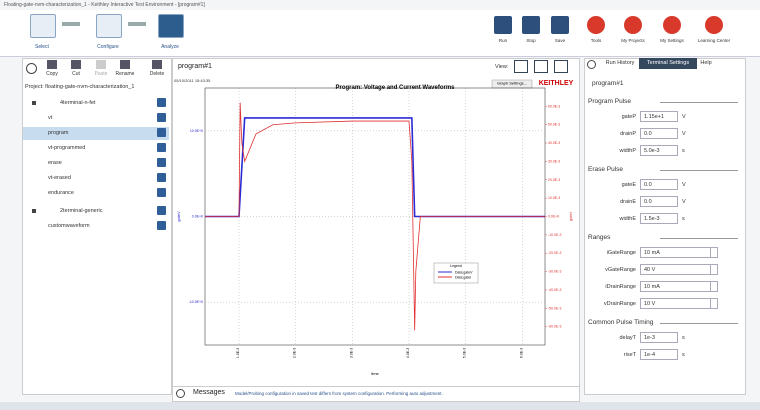 Image resolution: width=760 pixels, height=410 pixels. What do you see at coordinates (628, 185) in the screenshot?
I see `field-label: gateE` at bounding box center [628, 185].